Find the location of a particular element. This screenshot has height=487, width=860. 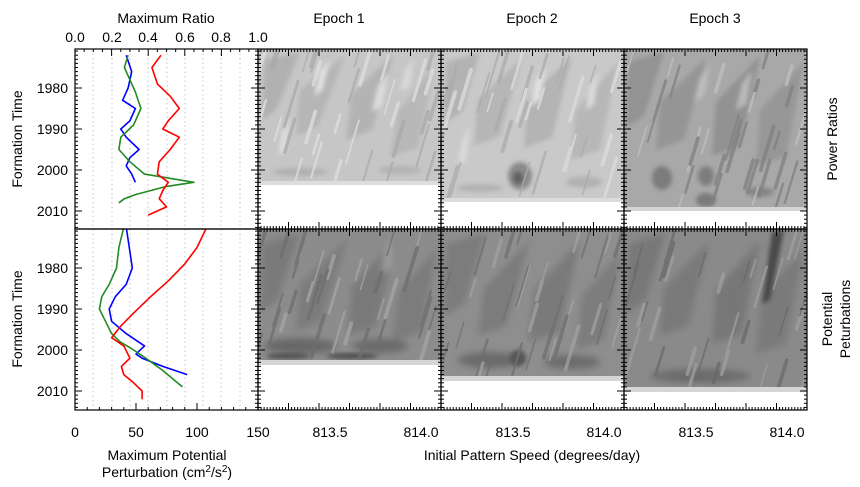

top-tick-label: 0.8 is located at coordinates (221, 37).